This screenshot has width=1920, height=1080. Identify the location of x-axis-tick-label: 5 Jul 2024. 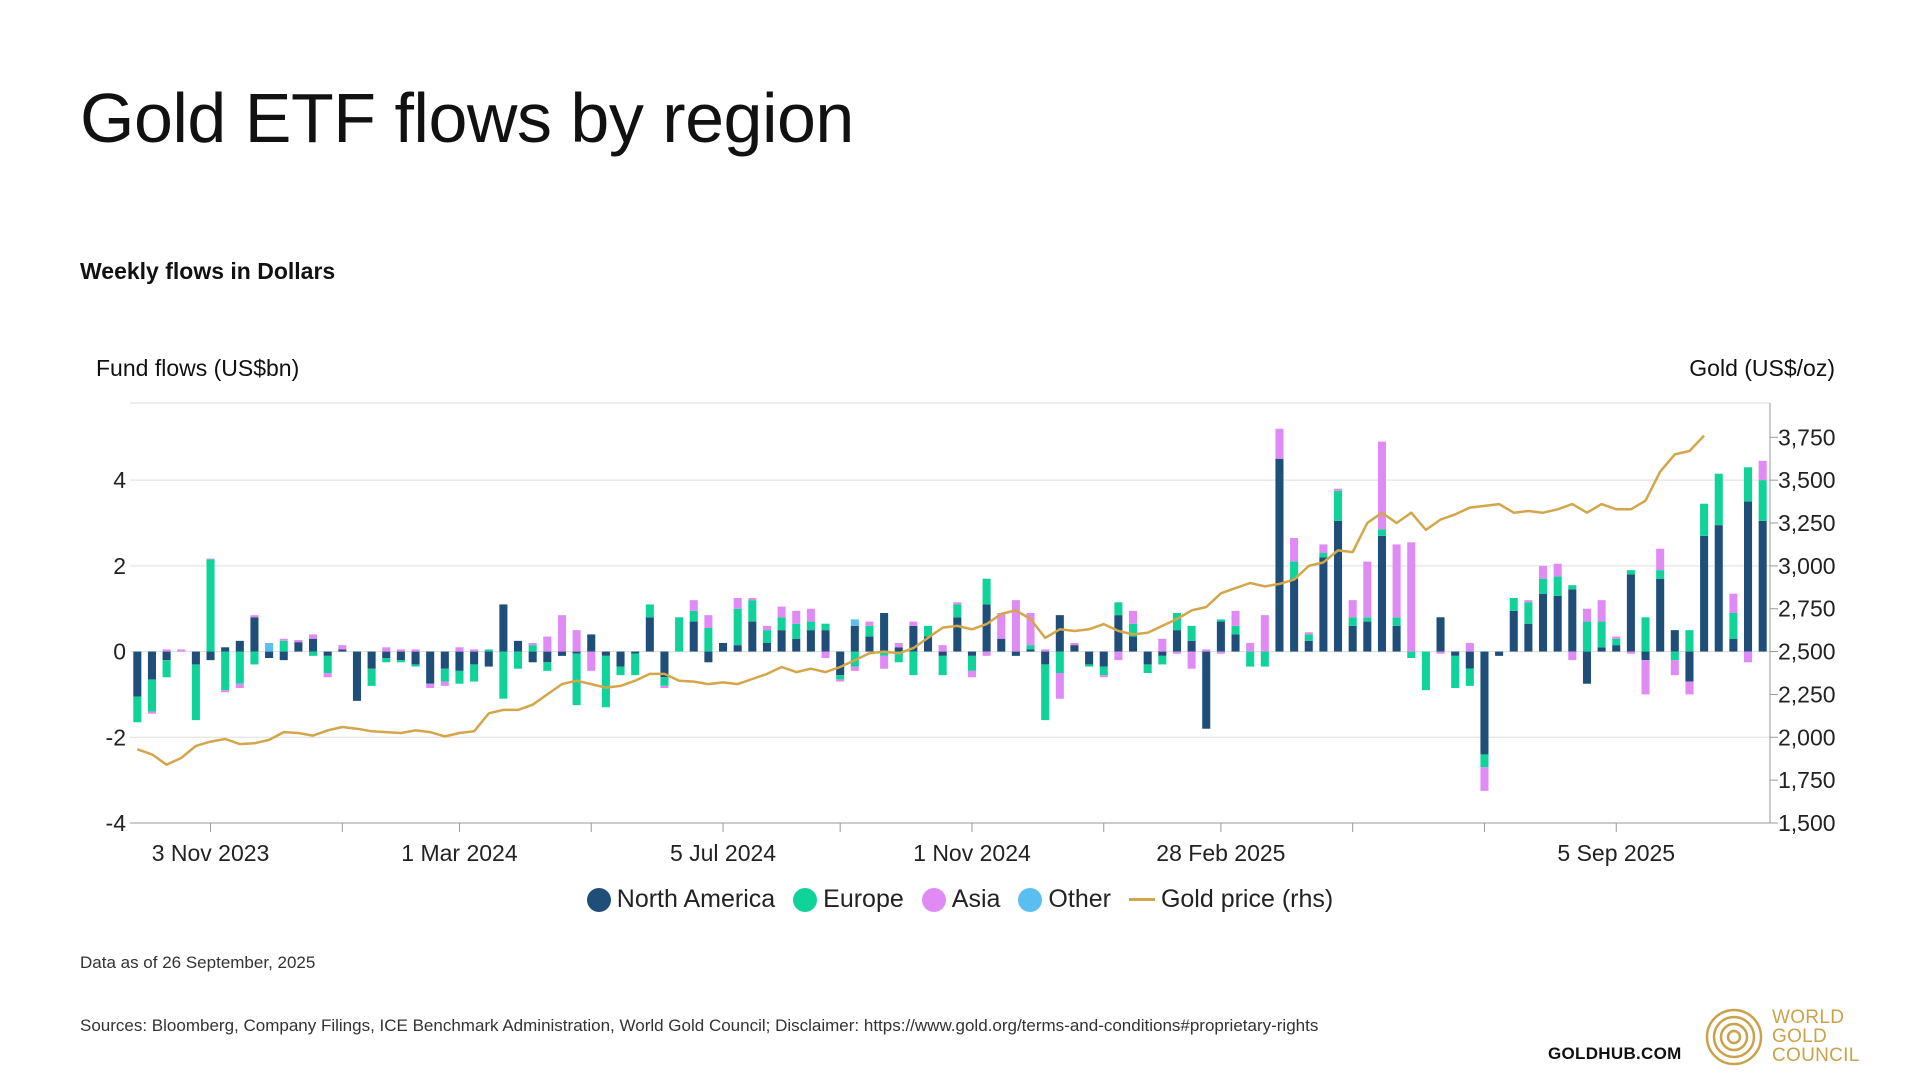
(723, 853).